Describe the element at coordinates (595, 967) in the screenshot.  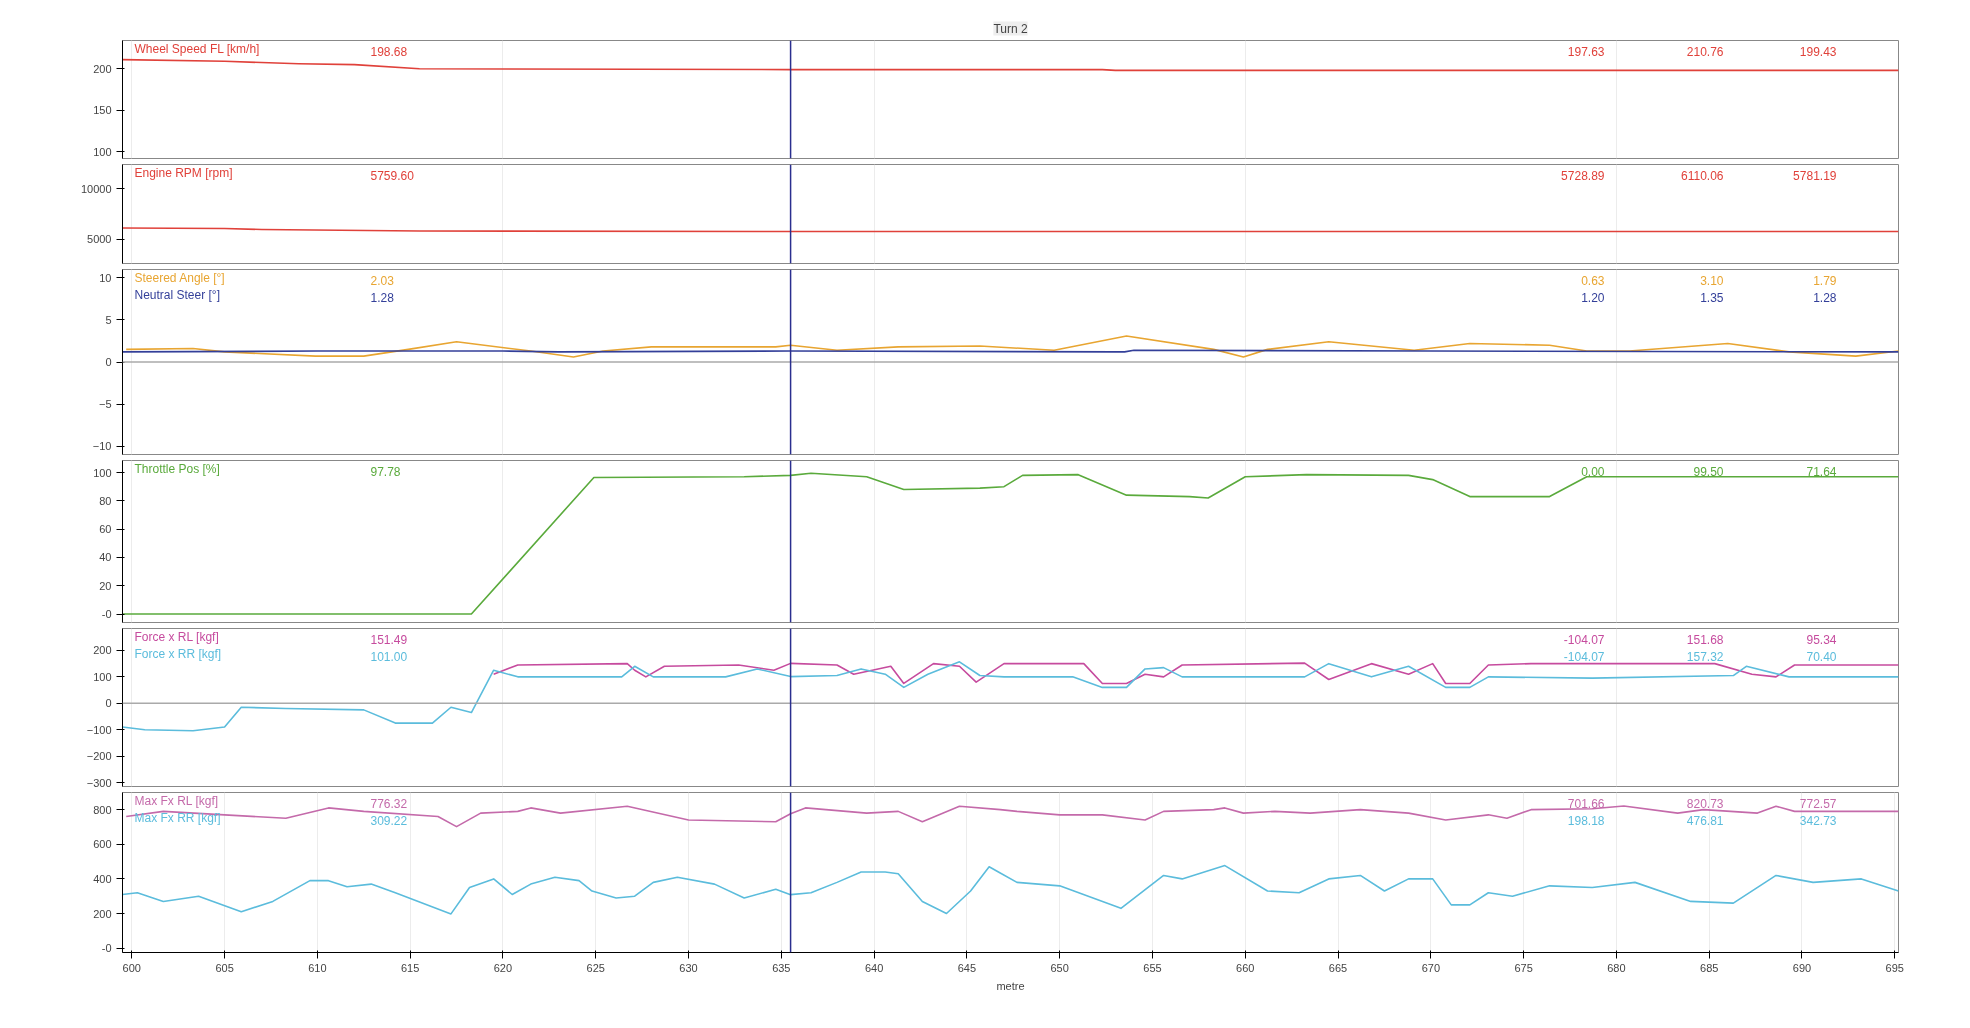
I see `x-tick-label: 625` at that location.